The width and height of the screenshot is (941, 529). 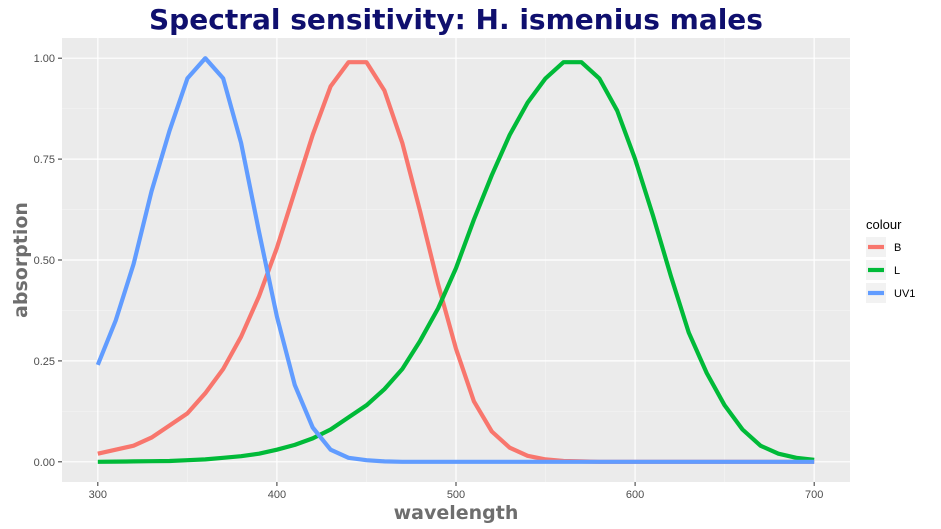 I want to click on x-tick-label: 500, so click(x=456, y=495).